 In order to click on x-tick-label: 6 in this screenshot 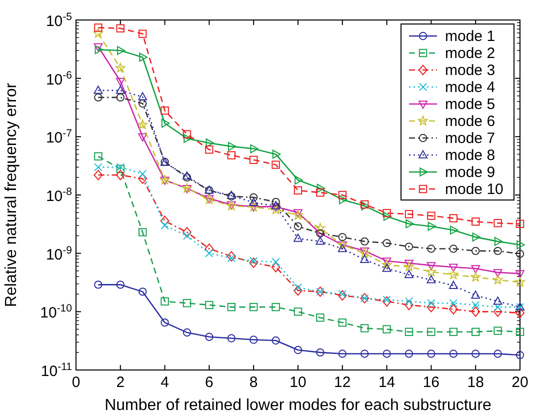, I will do `click(209, 382)`.